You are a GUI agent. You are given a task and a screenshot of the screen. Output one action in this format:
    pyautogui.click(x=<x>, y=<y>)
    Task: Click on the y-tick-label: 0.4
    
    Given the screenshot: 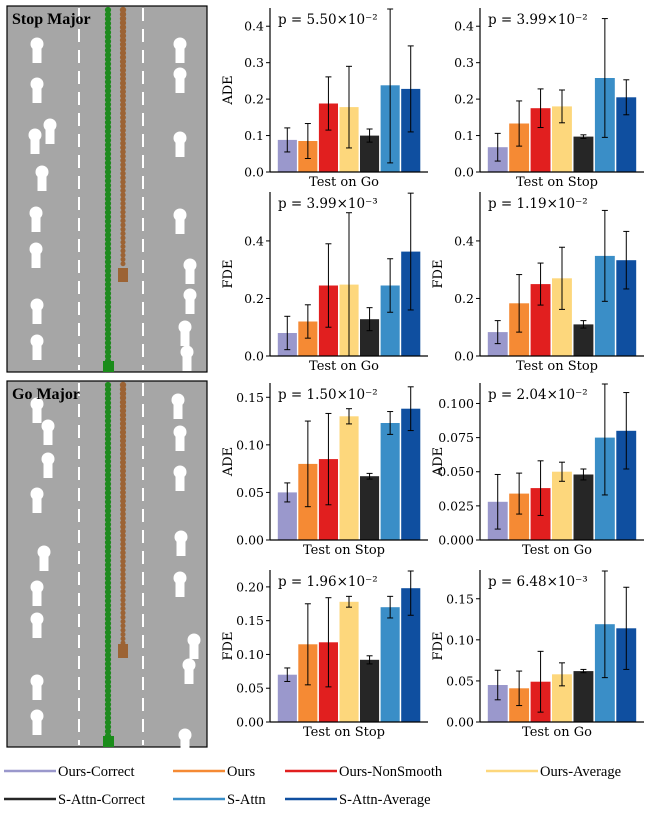 What is the action you would take?
    pyautogui.click(x=254, y=26)
    